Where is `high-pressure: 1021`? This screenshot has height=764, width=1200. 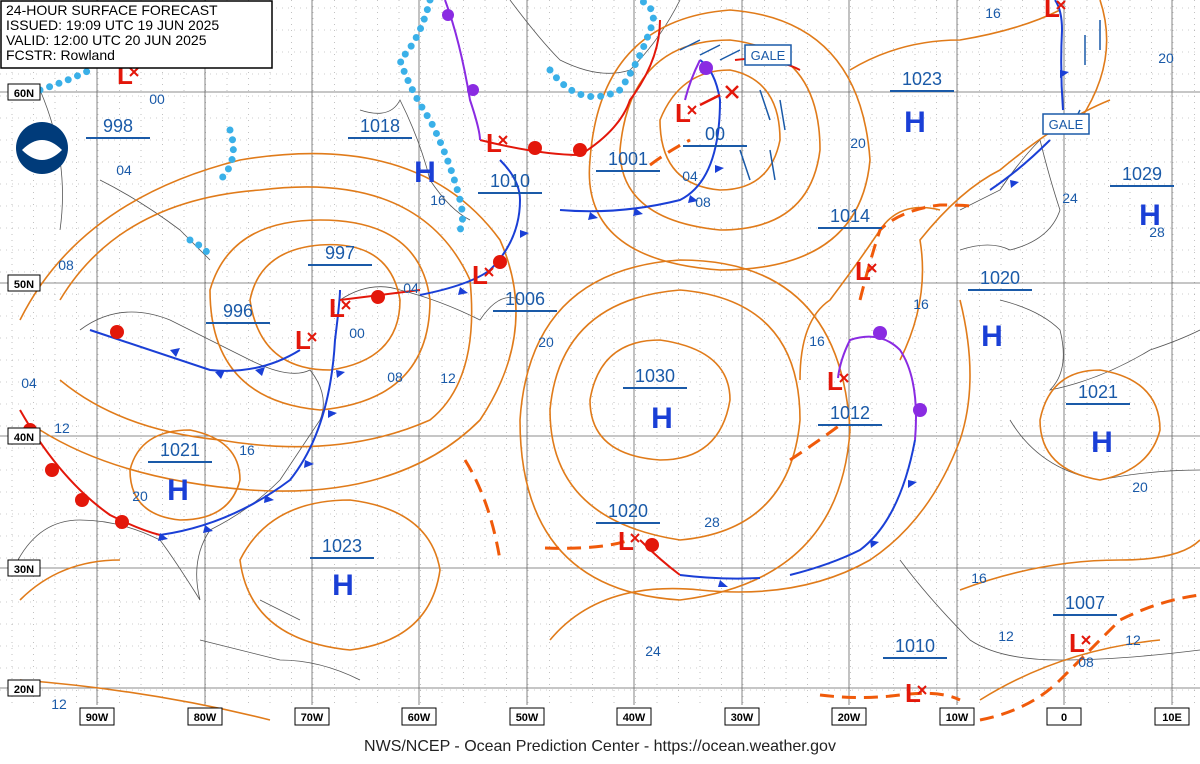 high-pressure: 1021 is located at coordinates (1098, 392).